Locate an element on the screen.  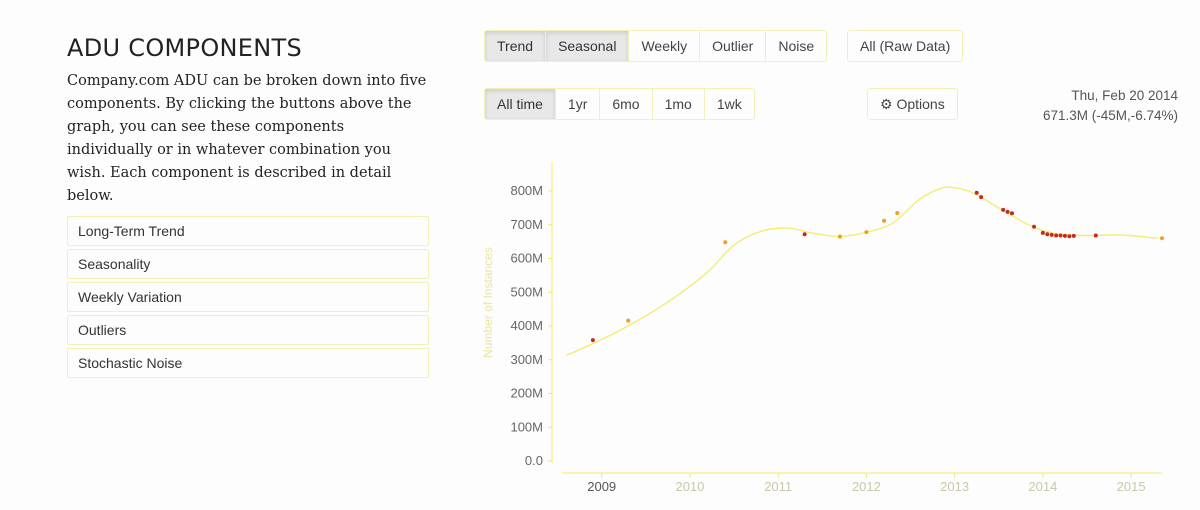
accordion-stochastic-noise: Stochastic Noise is located at coordinates (248, 363).